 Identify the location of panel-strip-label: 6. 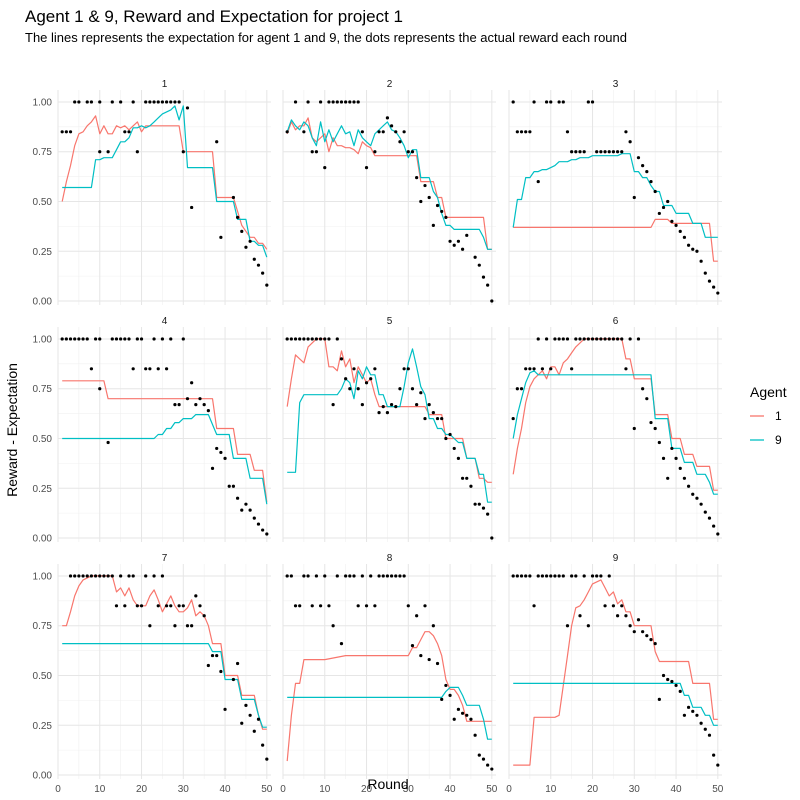
(616, 321).